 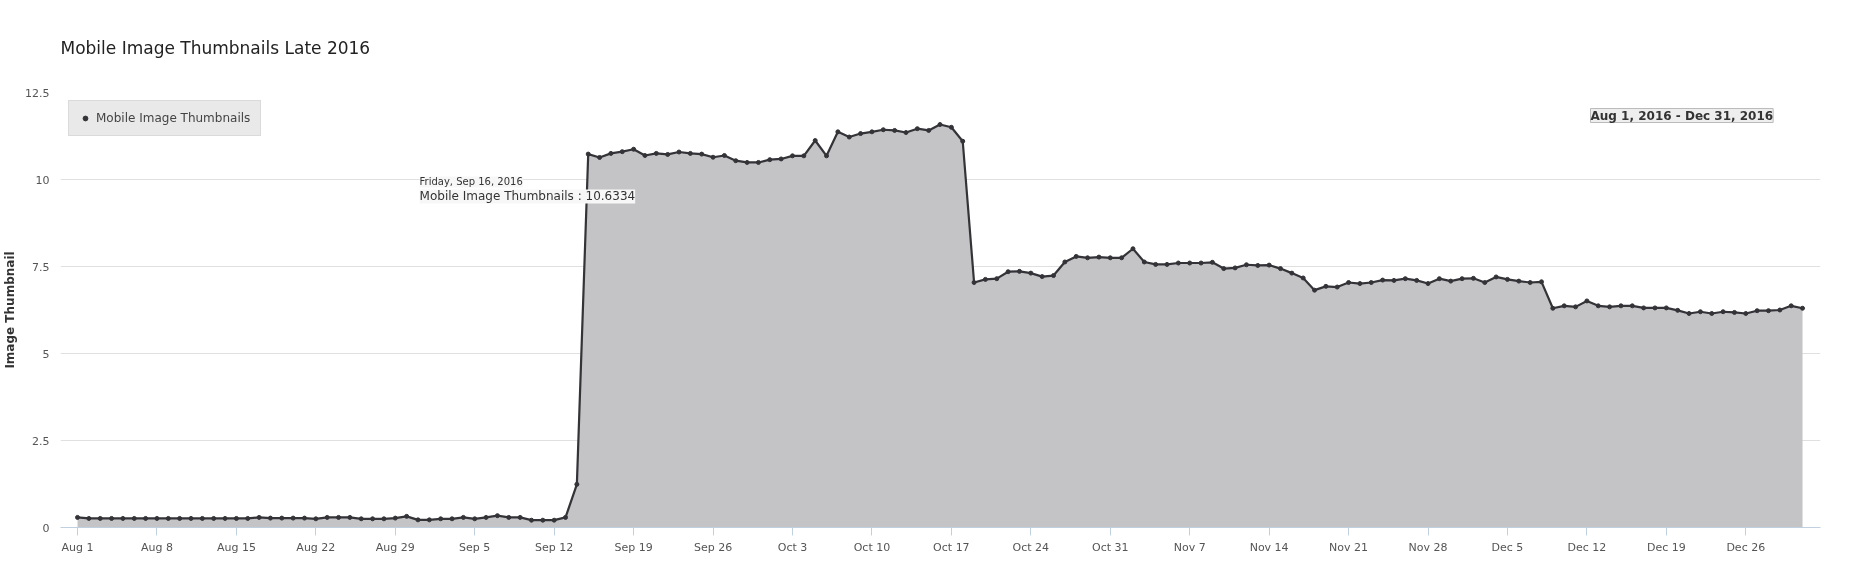 I want to click on x-tick-label: Sep 19, so click(x=633, y=547).